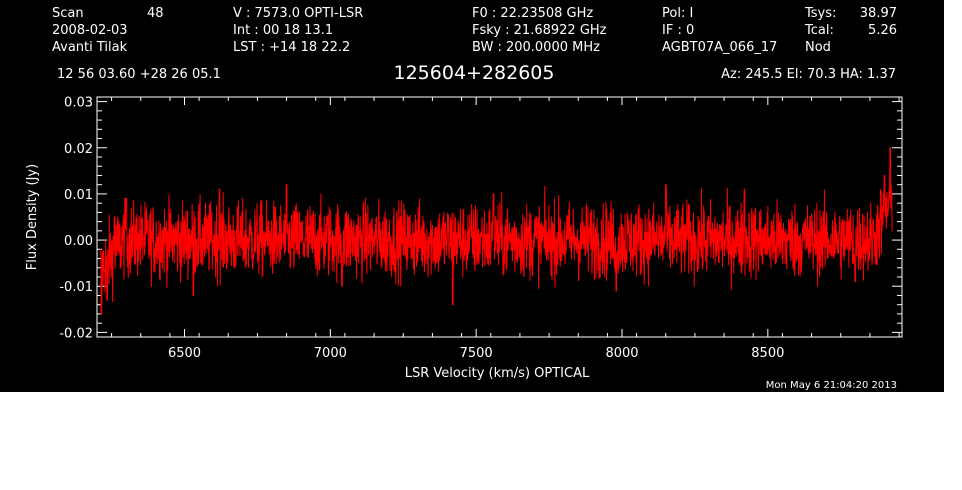 The height and width of the screenshot is (490, 962). Describe the element at coordinates (155, 13) in the screenshot. I see `scan-number: 48` at that location.